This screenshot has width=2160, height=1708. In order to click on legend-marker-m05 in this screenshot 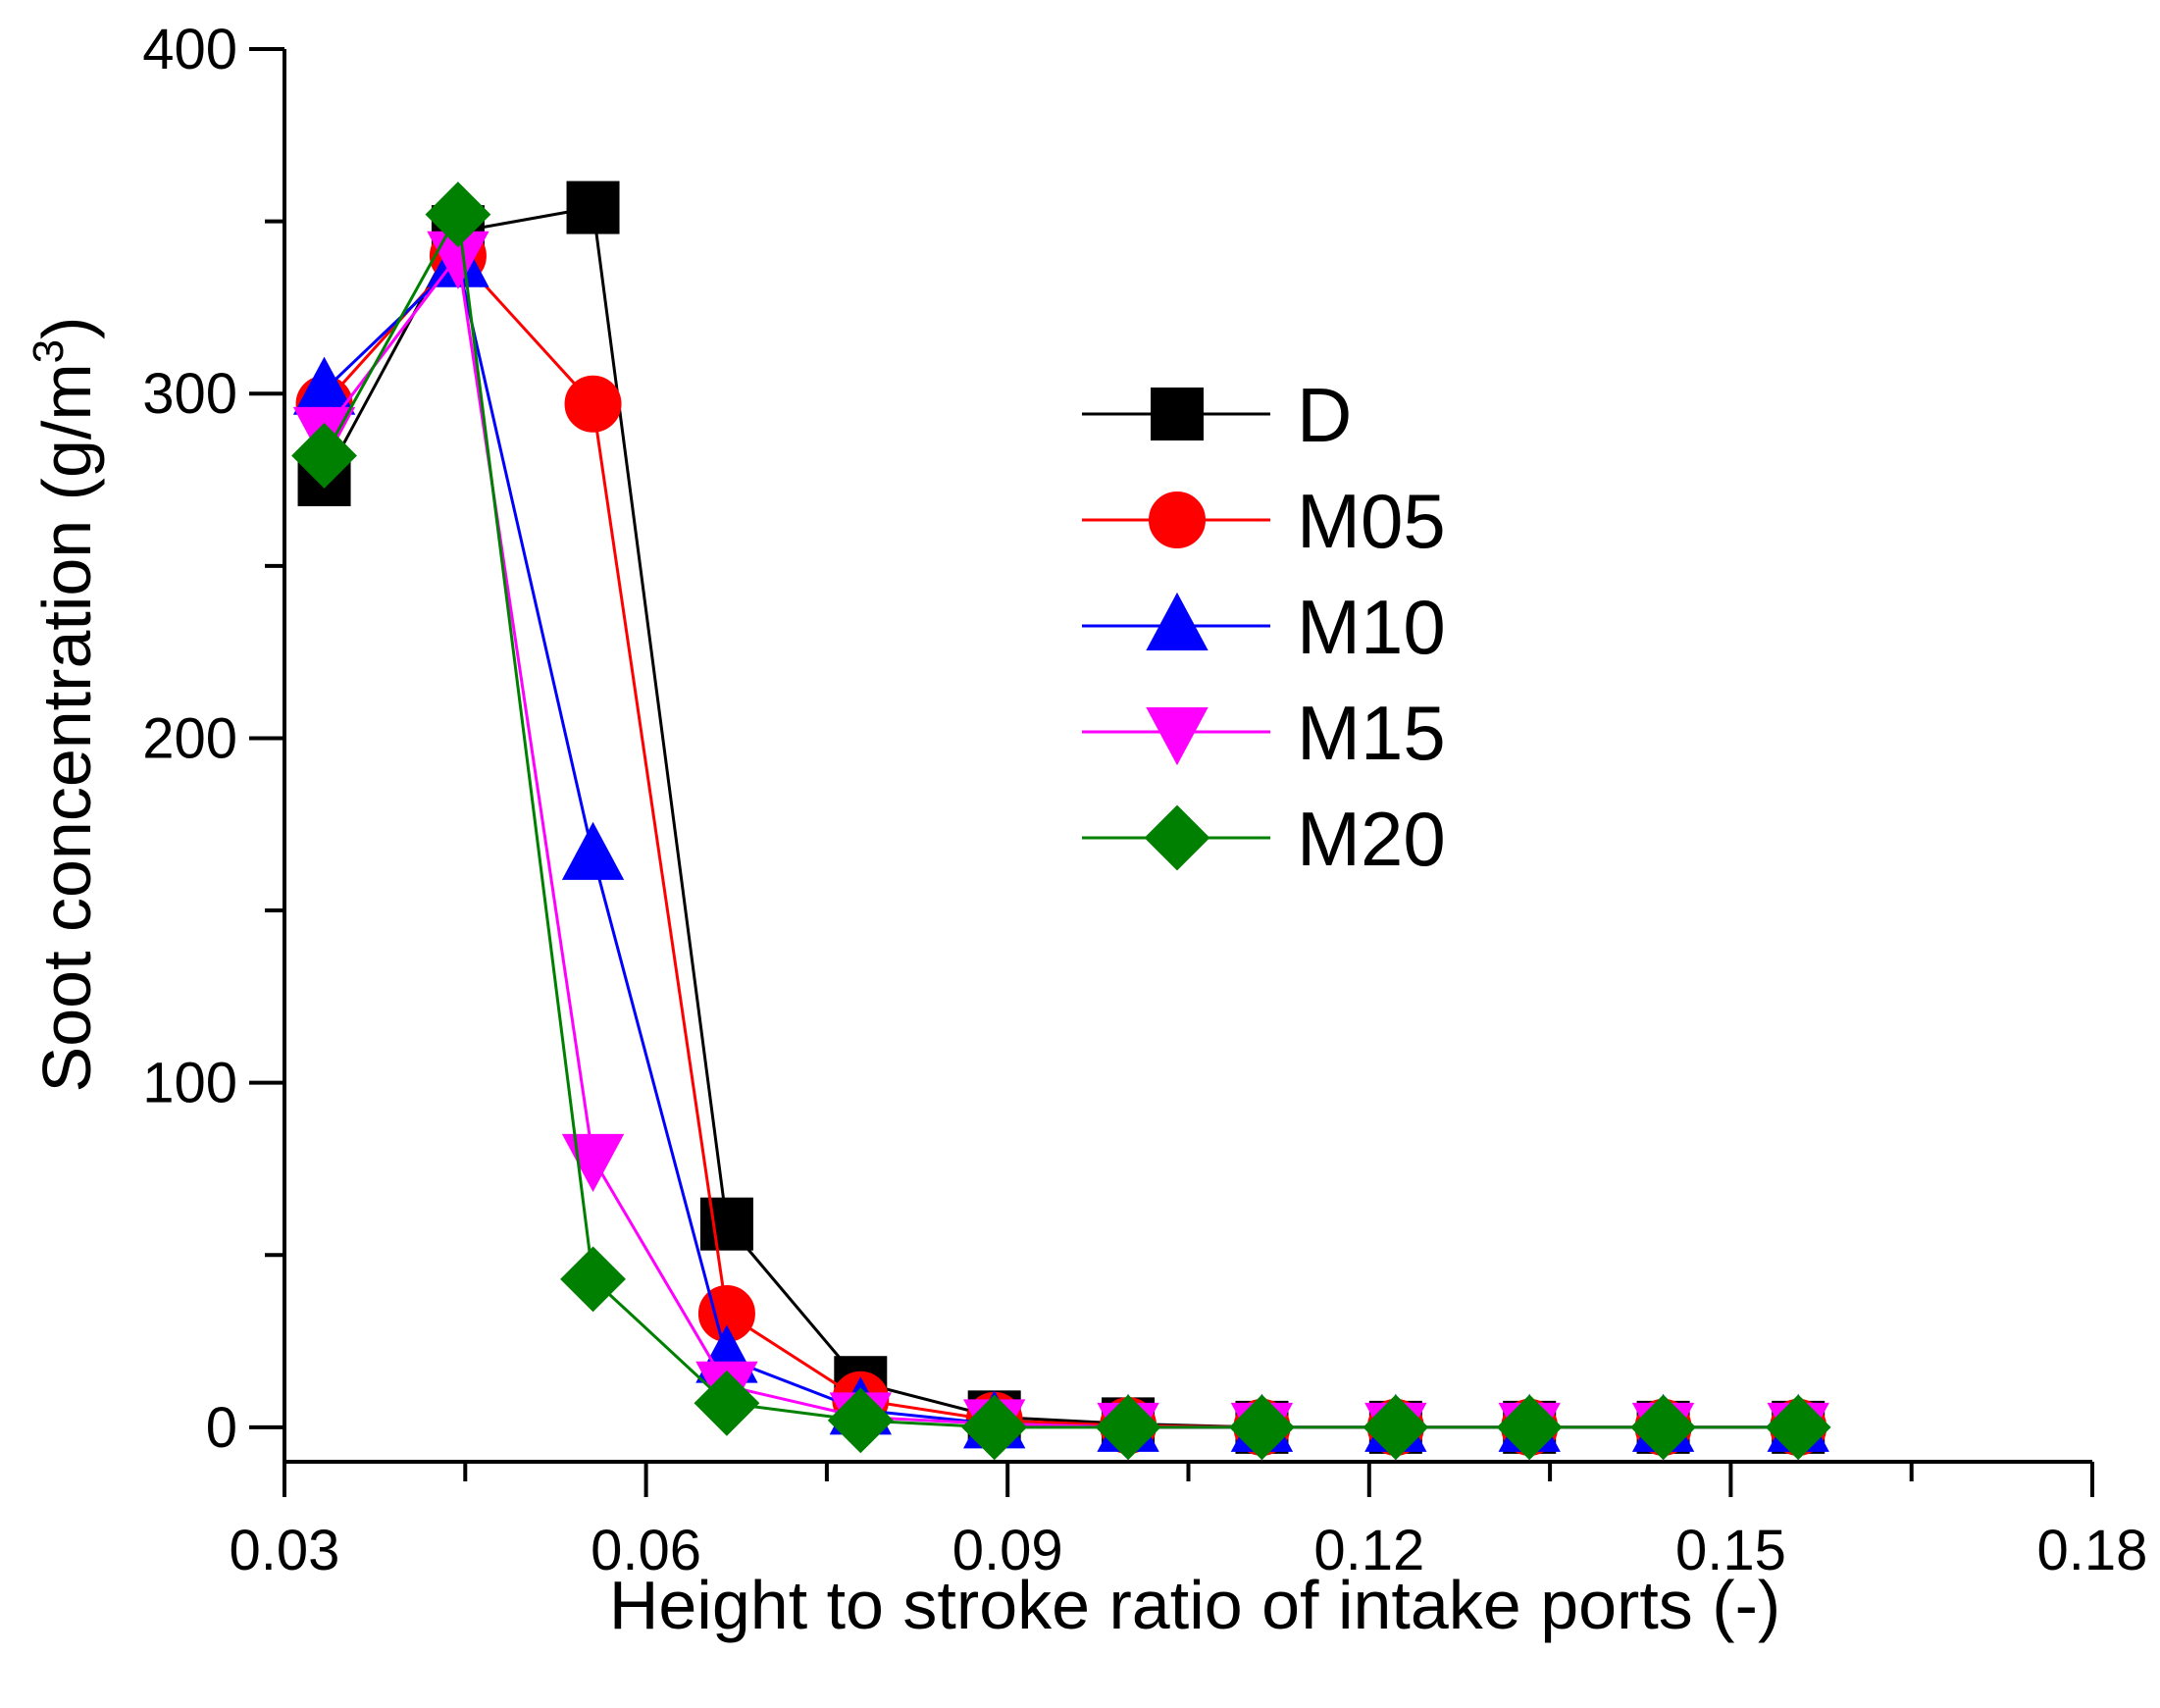, I will do `click(1177, 520)`.